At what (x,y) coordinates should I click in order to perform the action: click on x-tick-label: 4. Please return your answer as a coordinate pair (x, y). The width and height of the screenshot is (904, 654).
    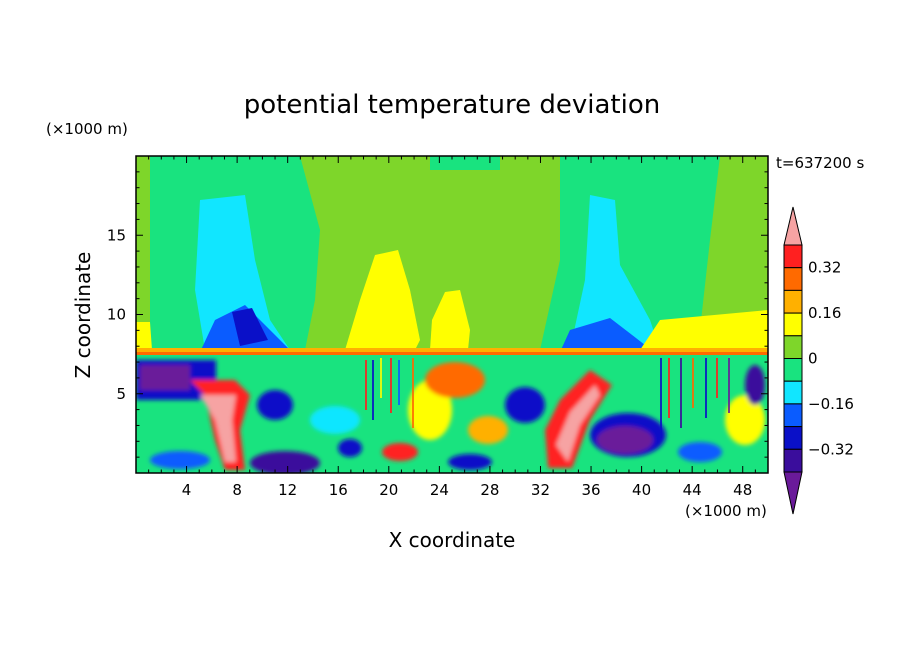
    Looking at the image, I should click on (187, 490).